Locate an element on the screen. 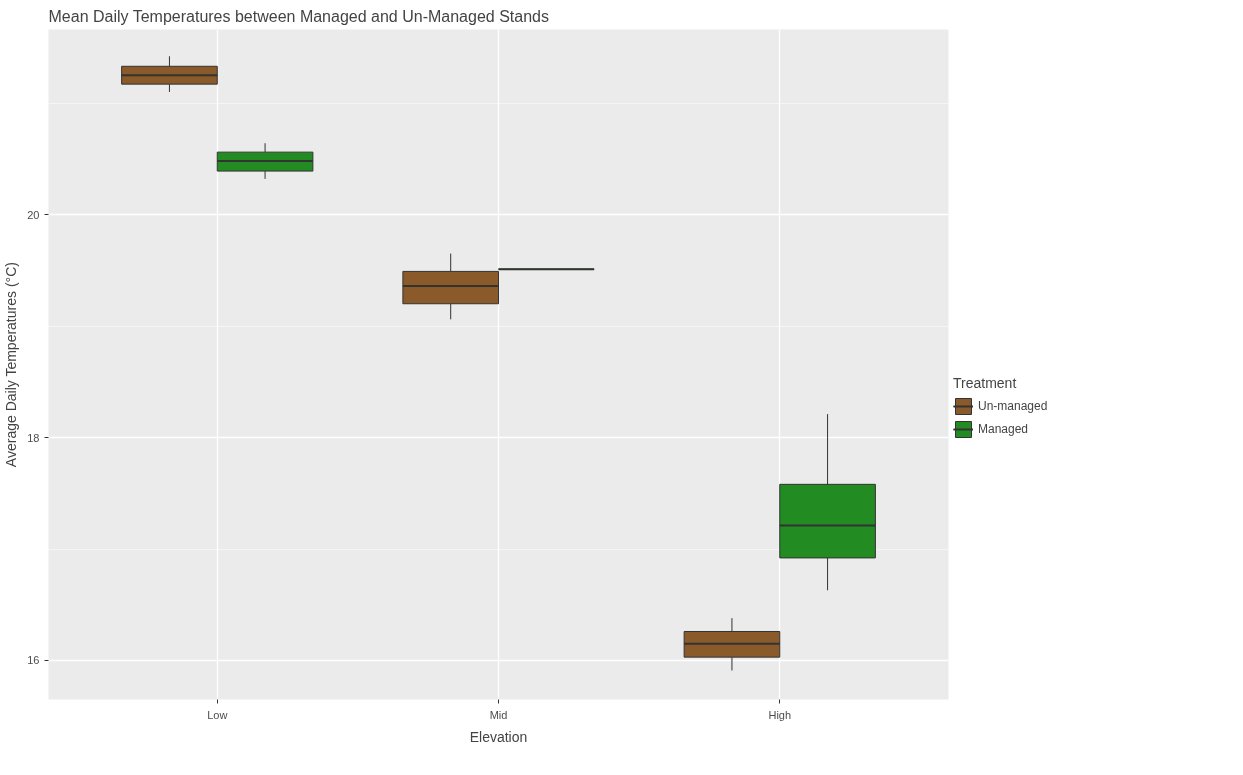  y-tick-label: 18 is located at coordinates (33, 437).